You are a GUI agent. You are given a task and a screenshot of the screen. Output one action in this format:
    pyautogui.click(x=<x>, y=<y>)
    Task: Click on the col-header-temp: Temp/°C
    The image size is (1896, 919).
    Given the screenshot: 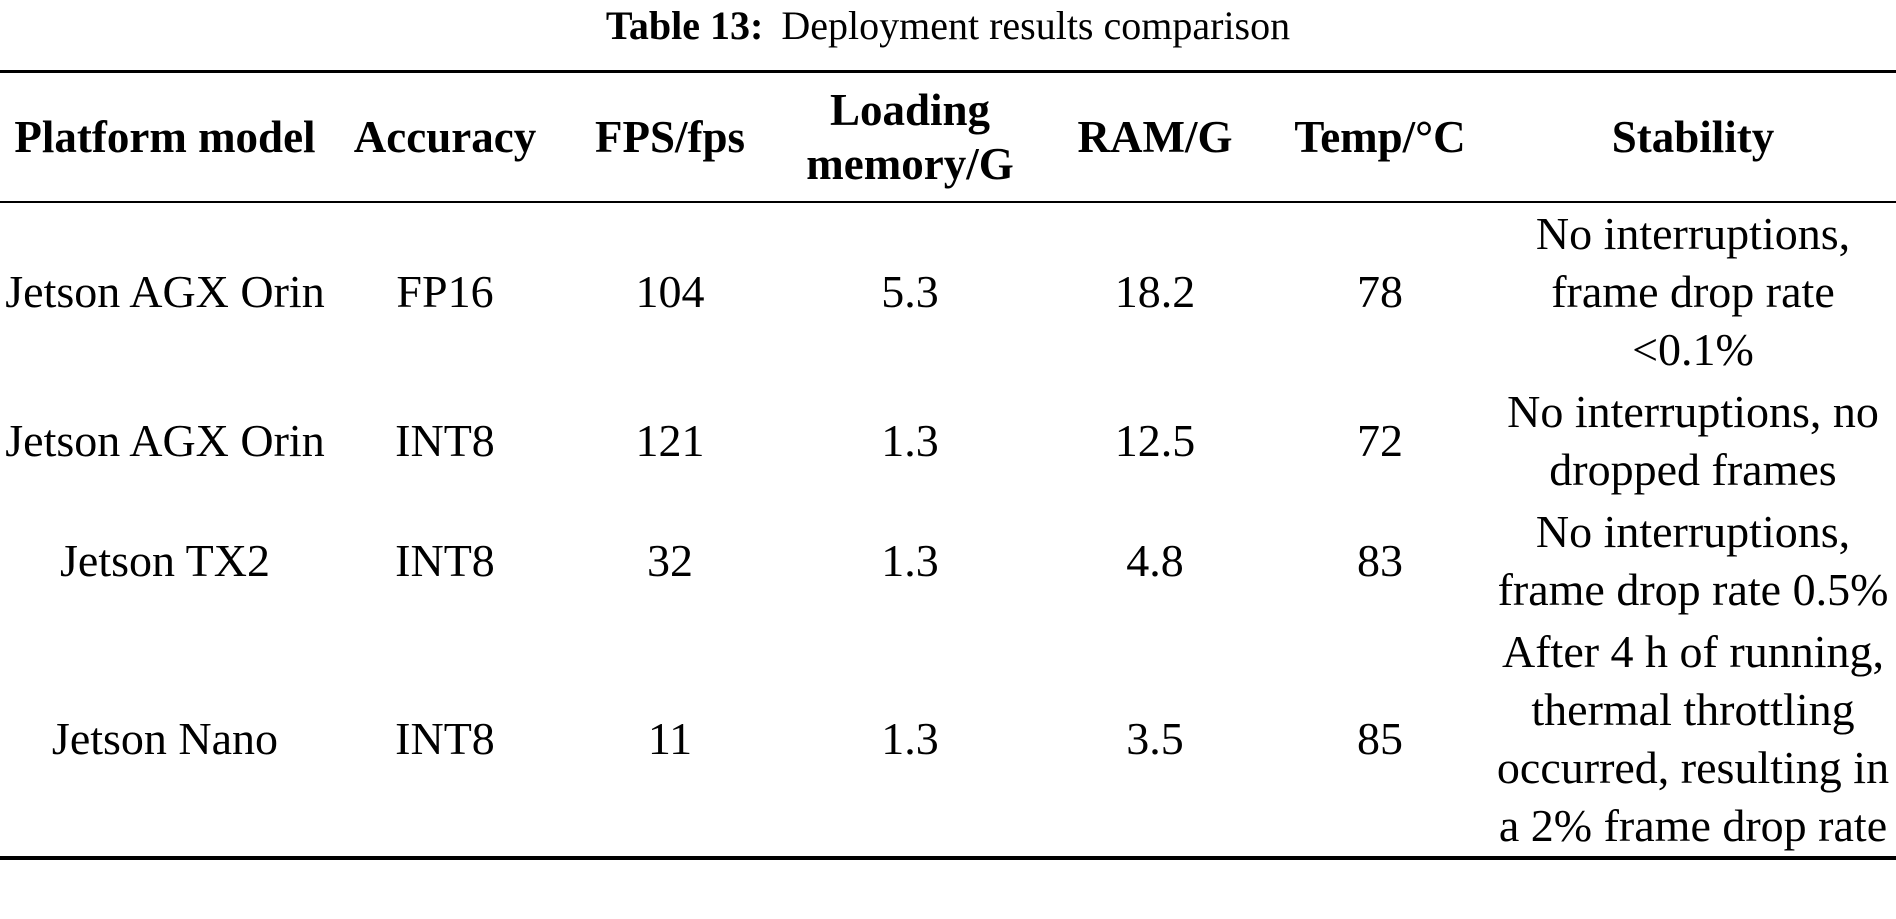 What is the action you would take?
    pyautogui.click(x=1380, y=137)
    